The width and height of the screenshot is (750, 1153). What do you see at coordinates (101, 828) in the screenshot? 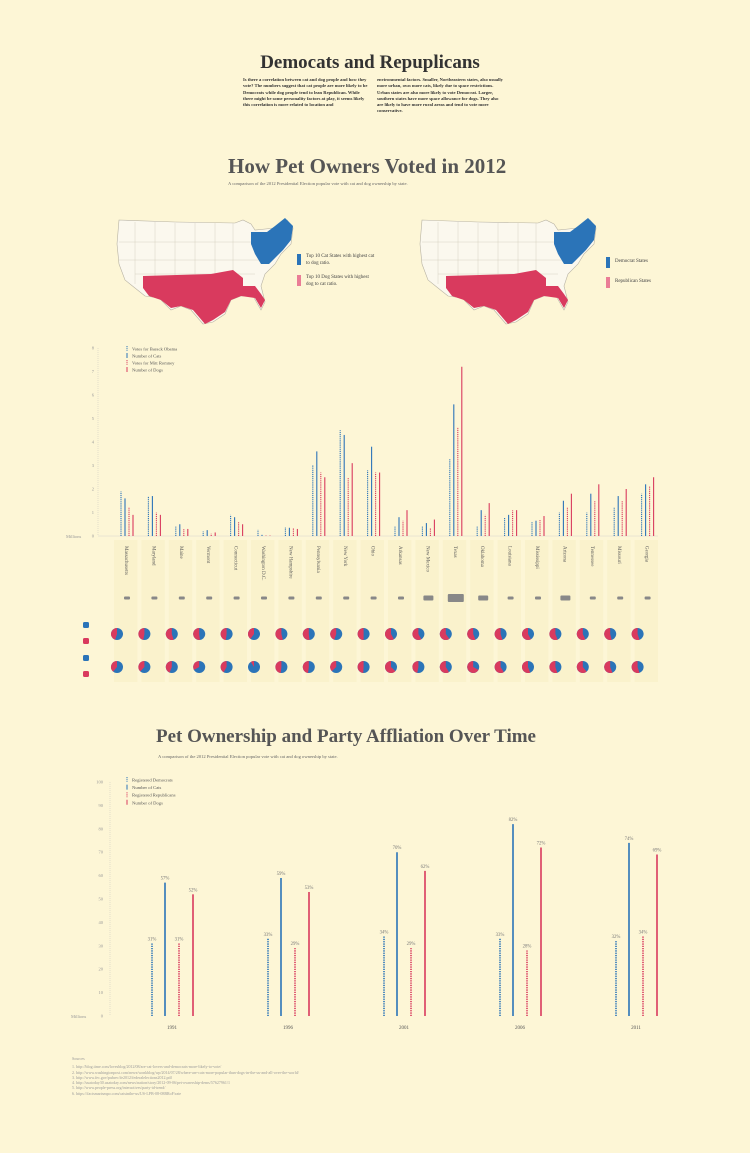
I see `y-tick-label: 80` at bounding box center [101, 828].